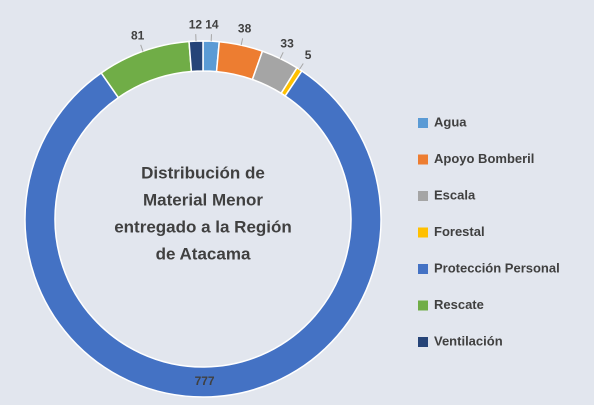  I want to click on legend-label: Apoyo Bomberil, so click(484, 158).